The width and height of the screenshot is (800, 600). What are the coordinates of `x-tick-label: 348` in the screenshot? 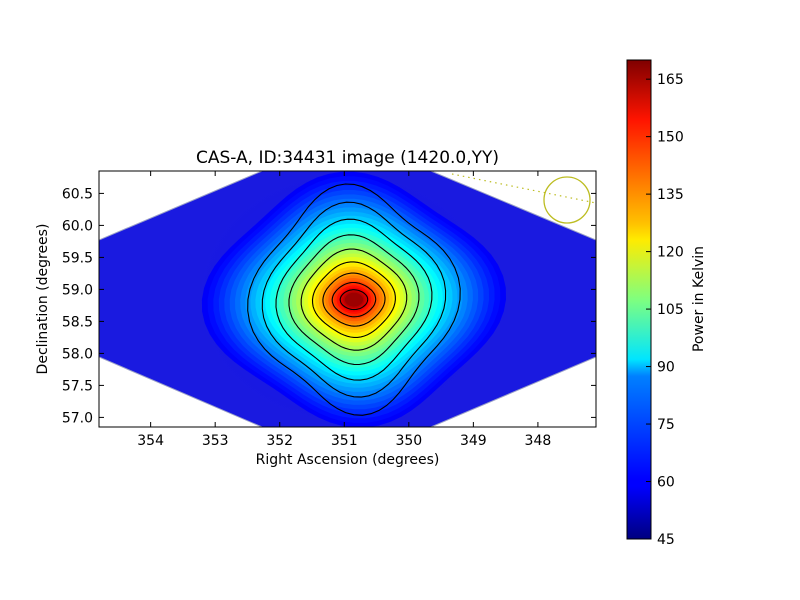 It's located at (538, 441).